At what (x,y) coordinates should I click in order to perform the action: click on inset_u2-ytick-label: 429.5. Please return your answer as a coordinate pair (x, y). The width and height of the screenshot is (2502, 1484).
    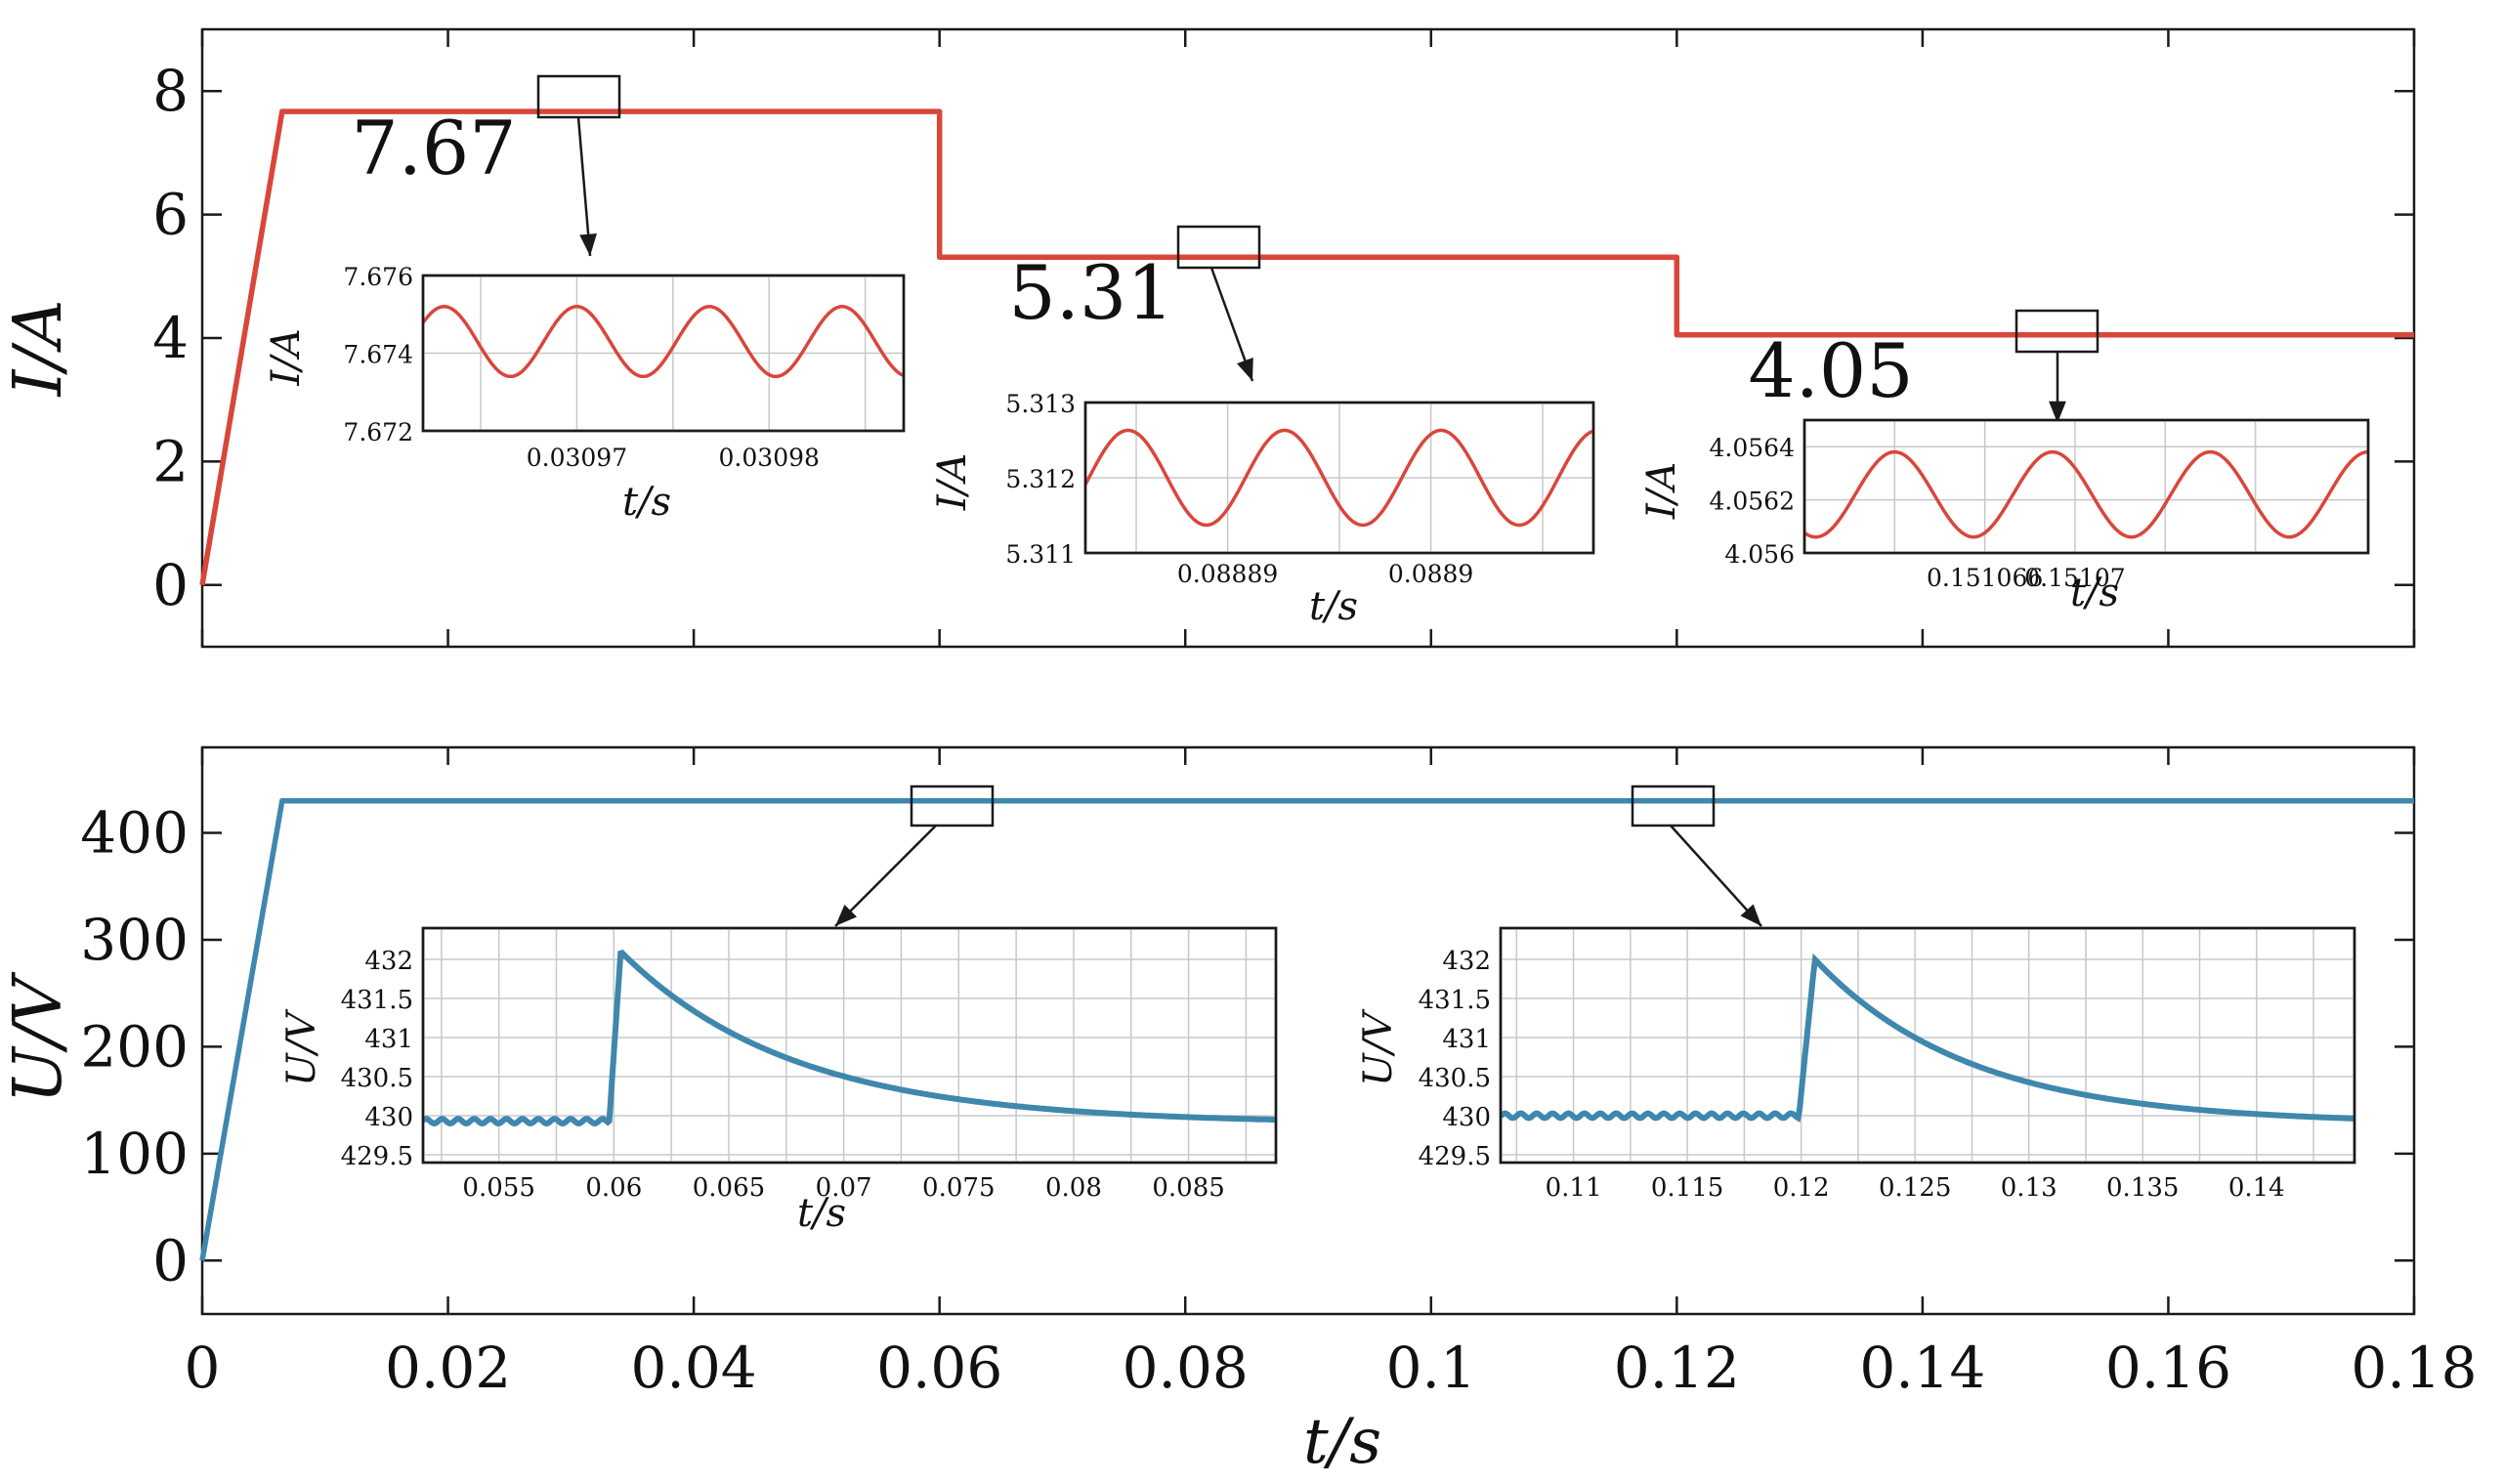
    Looking at the image, I should click on (1455, 1156).